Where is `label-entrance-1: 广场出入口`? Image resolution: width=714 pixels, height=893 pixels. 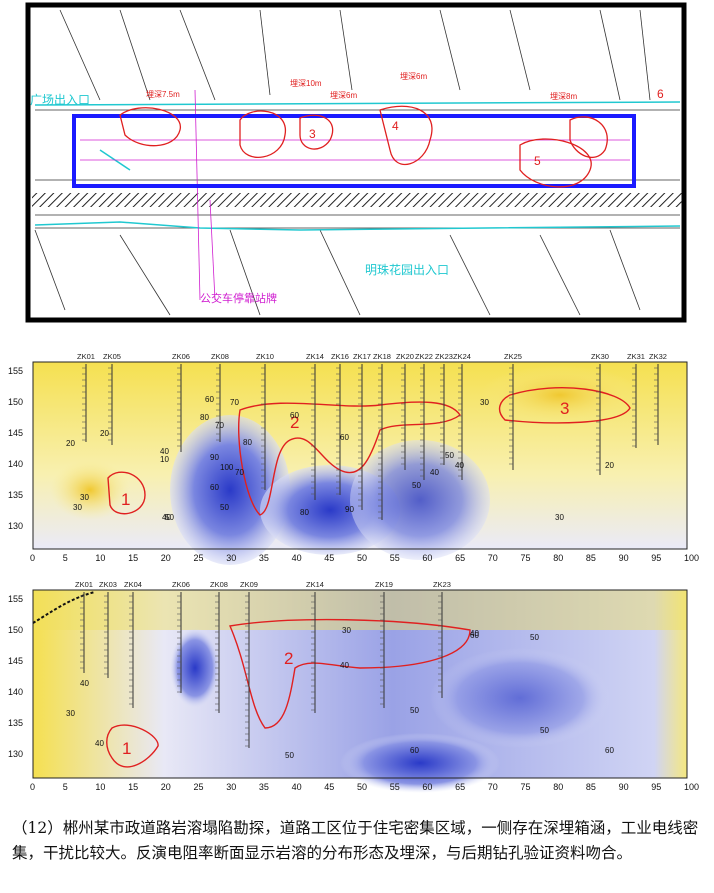 label-entrance-1: 广场出入口 is located at coordinates (60, 100).